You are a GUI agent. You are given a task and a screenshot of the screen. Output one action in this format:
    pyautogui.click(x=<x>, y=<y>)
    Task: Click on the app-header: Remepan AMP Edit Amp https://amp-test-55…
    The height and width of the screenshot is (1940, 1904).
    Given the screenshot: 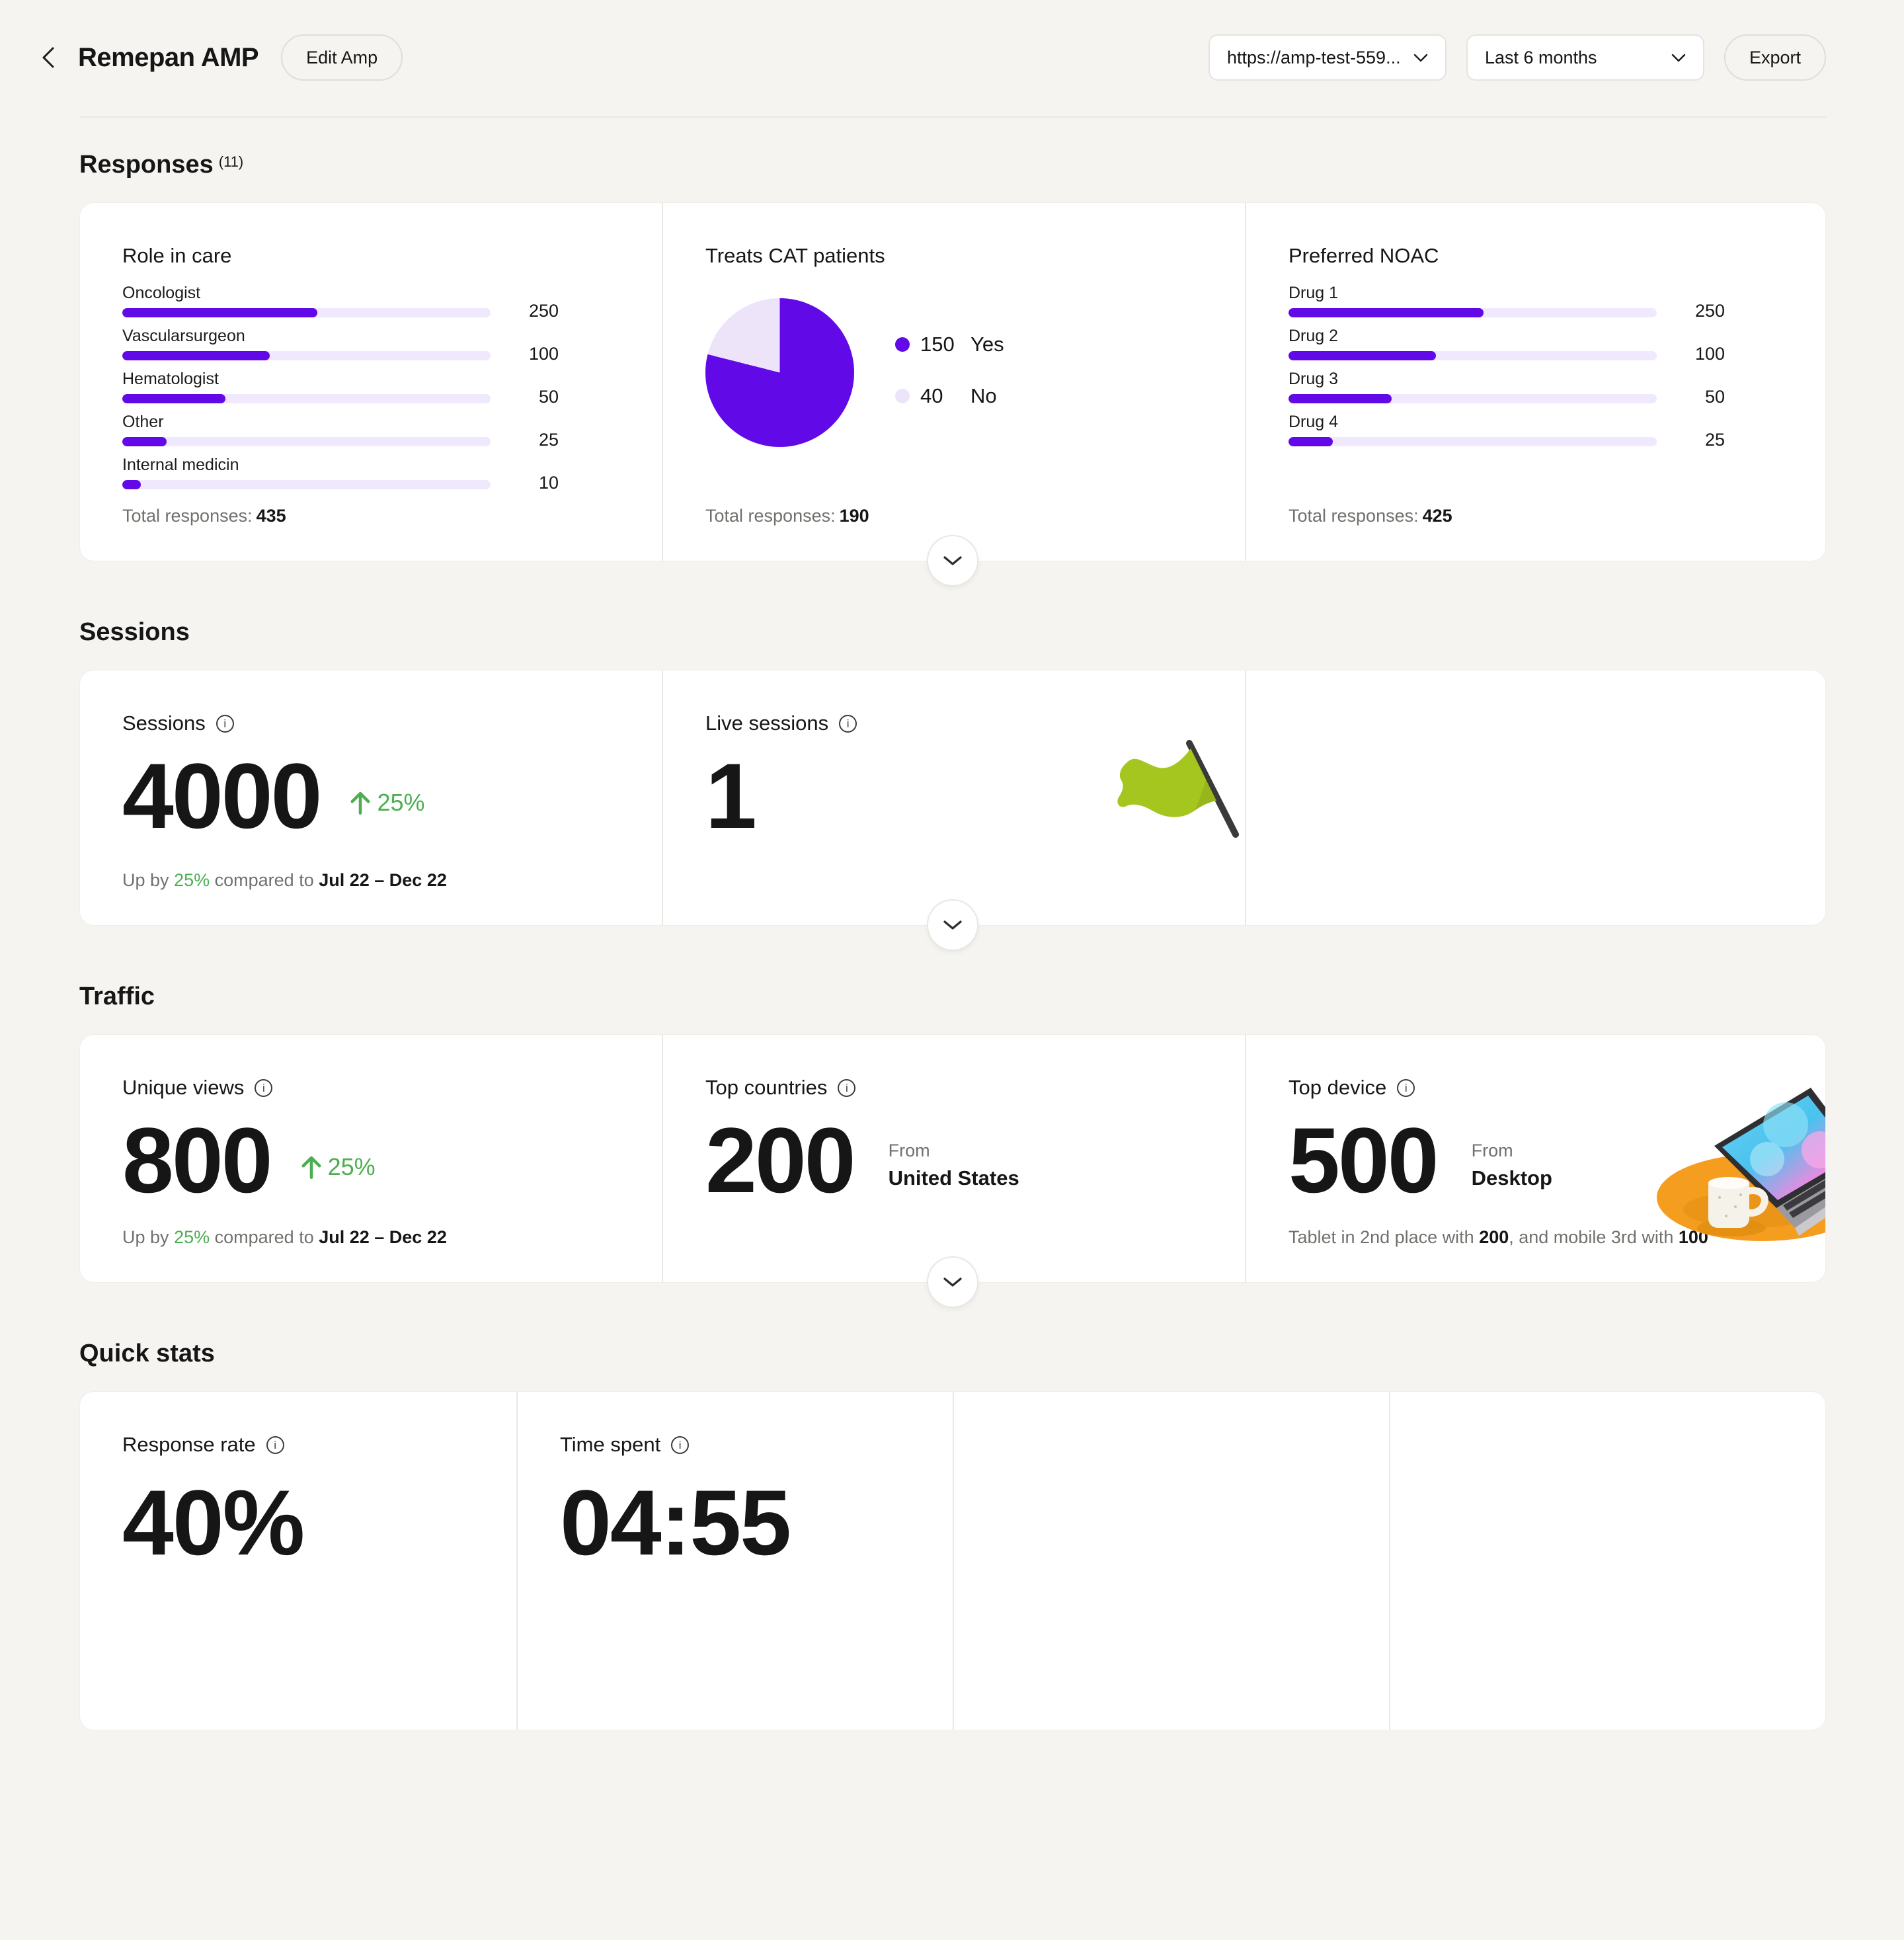 What is the action you would take?
    pyautogui.click(x=932, y=57)
    